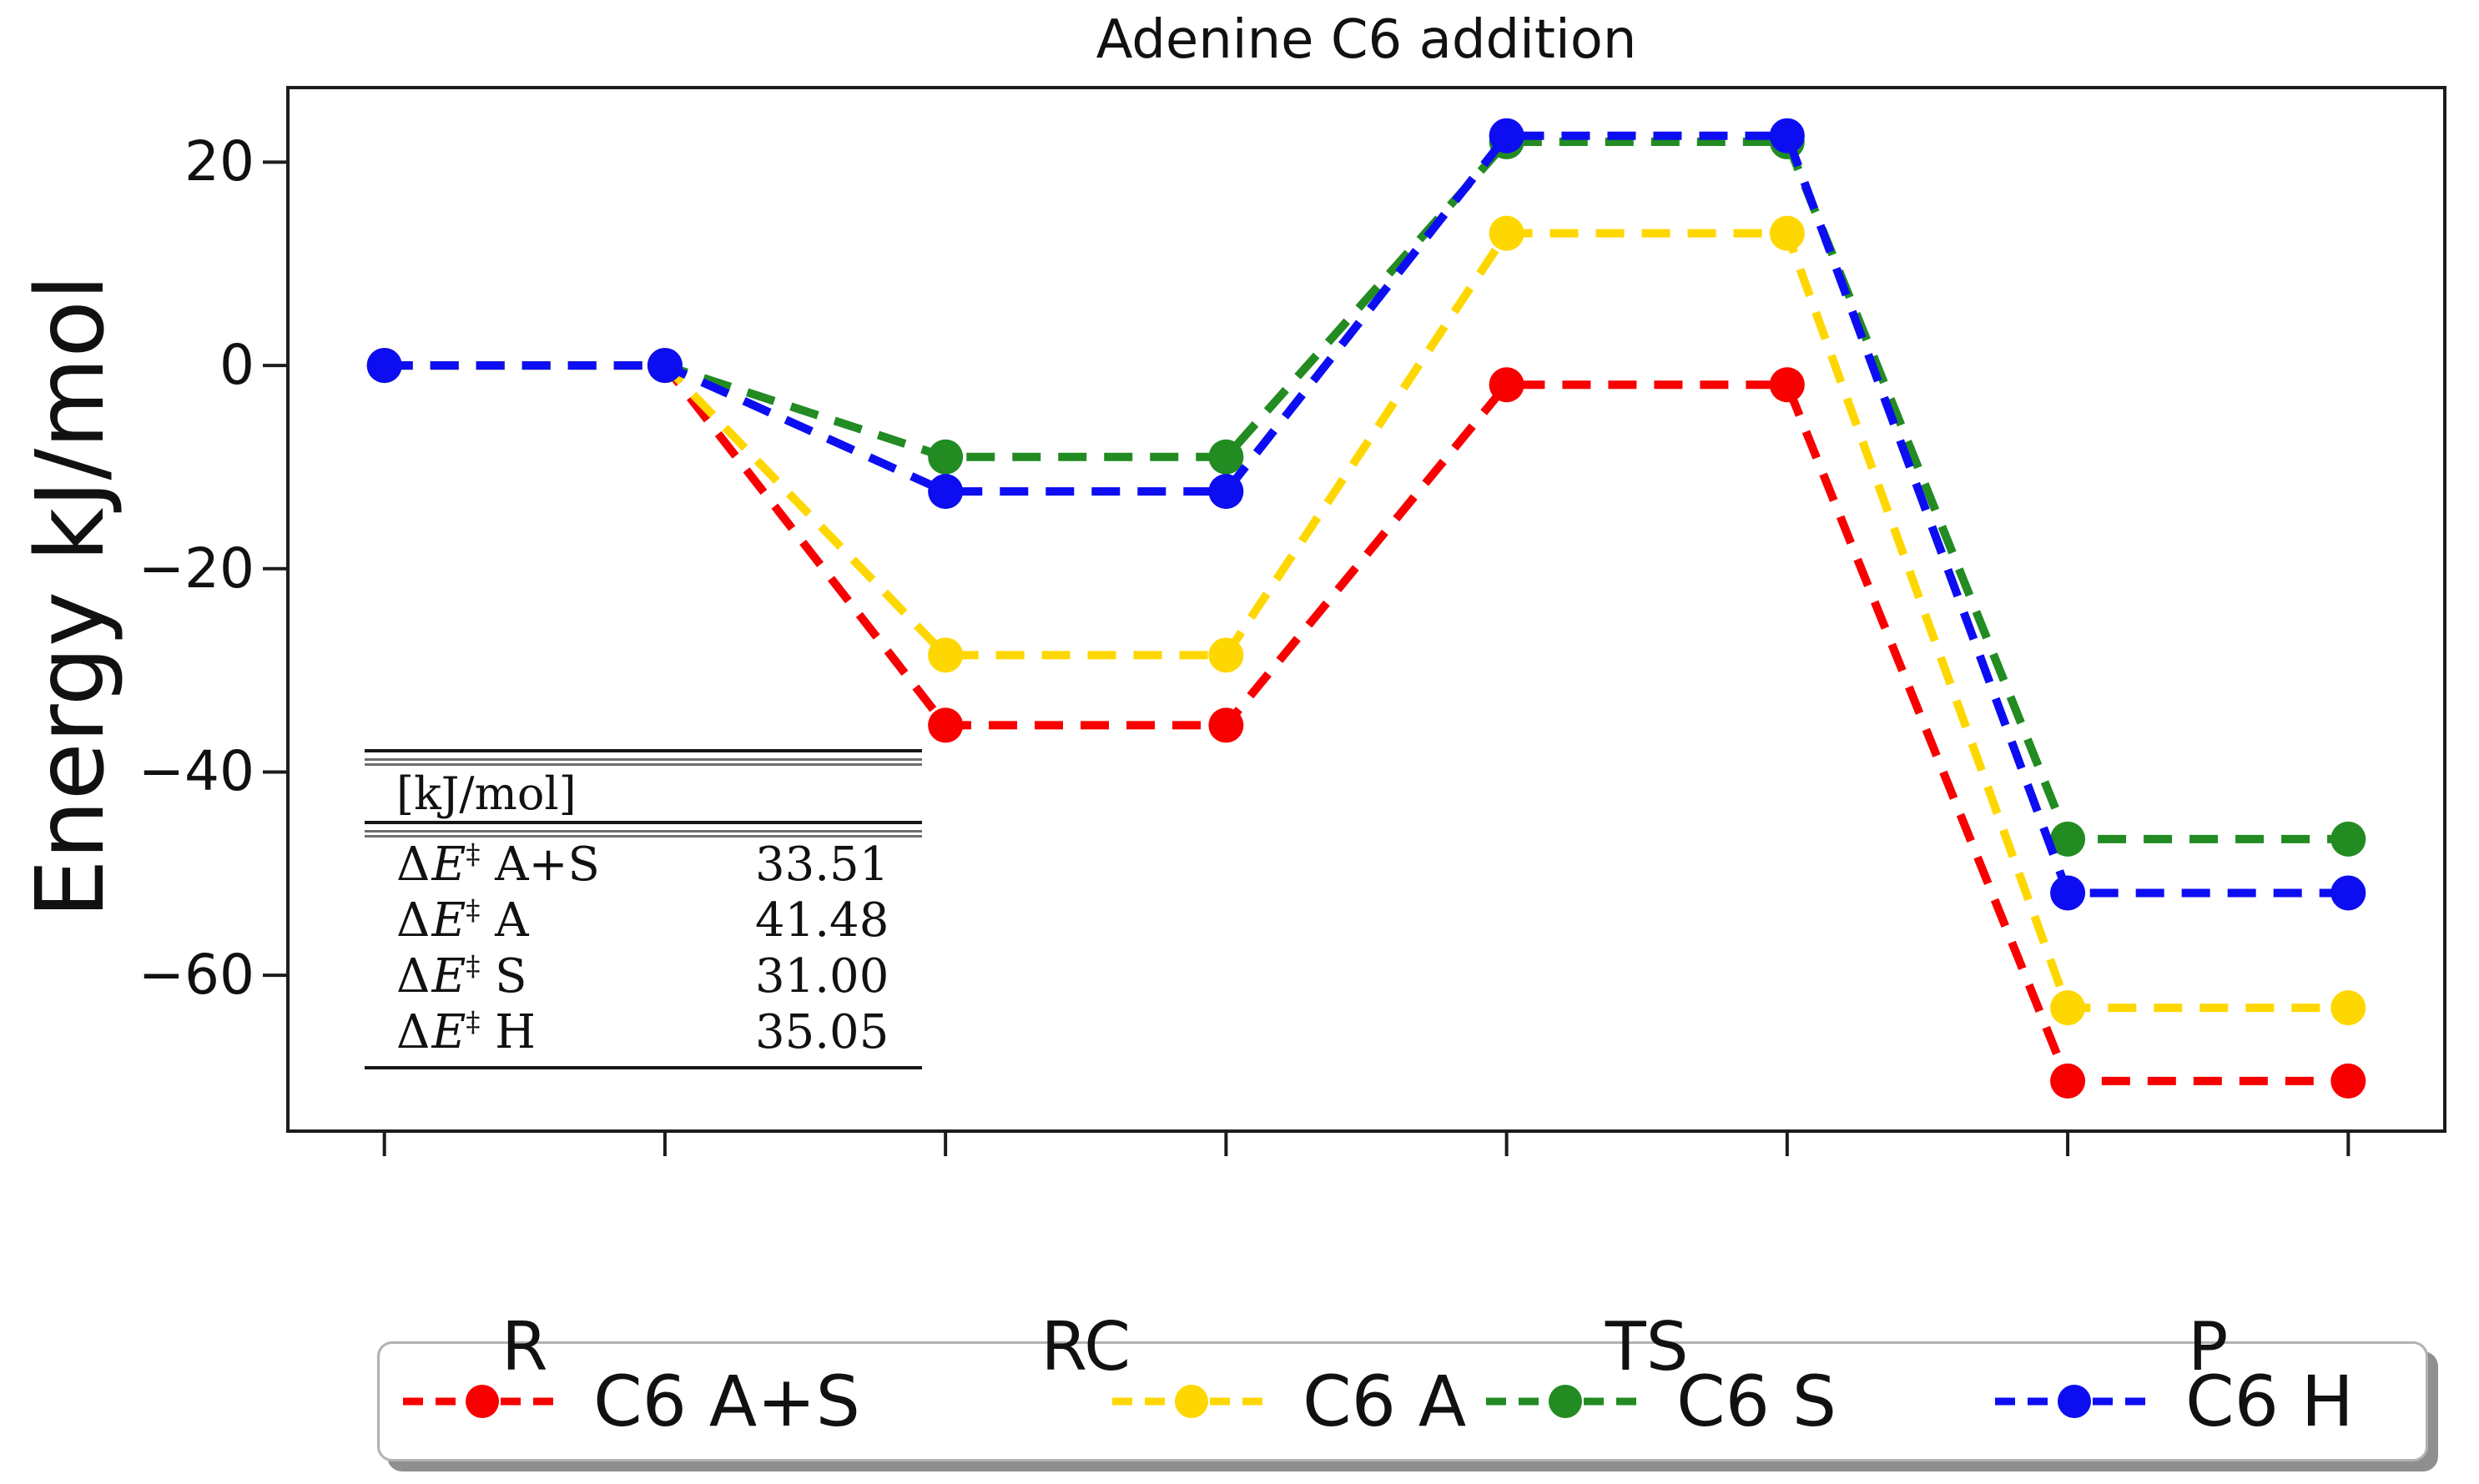  What do you see at coordinates (822, 920) in the screenshot?
I see `table-row-value: 41.48` at bounding box center [822, 920].